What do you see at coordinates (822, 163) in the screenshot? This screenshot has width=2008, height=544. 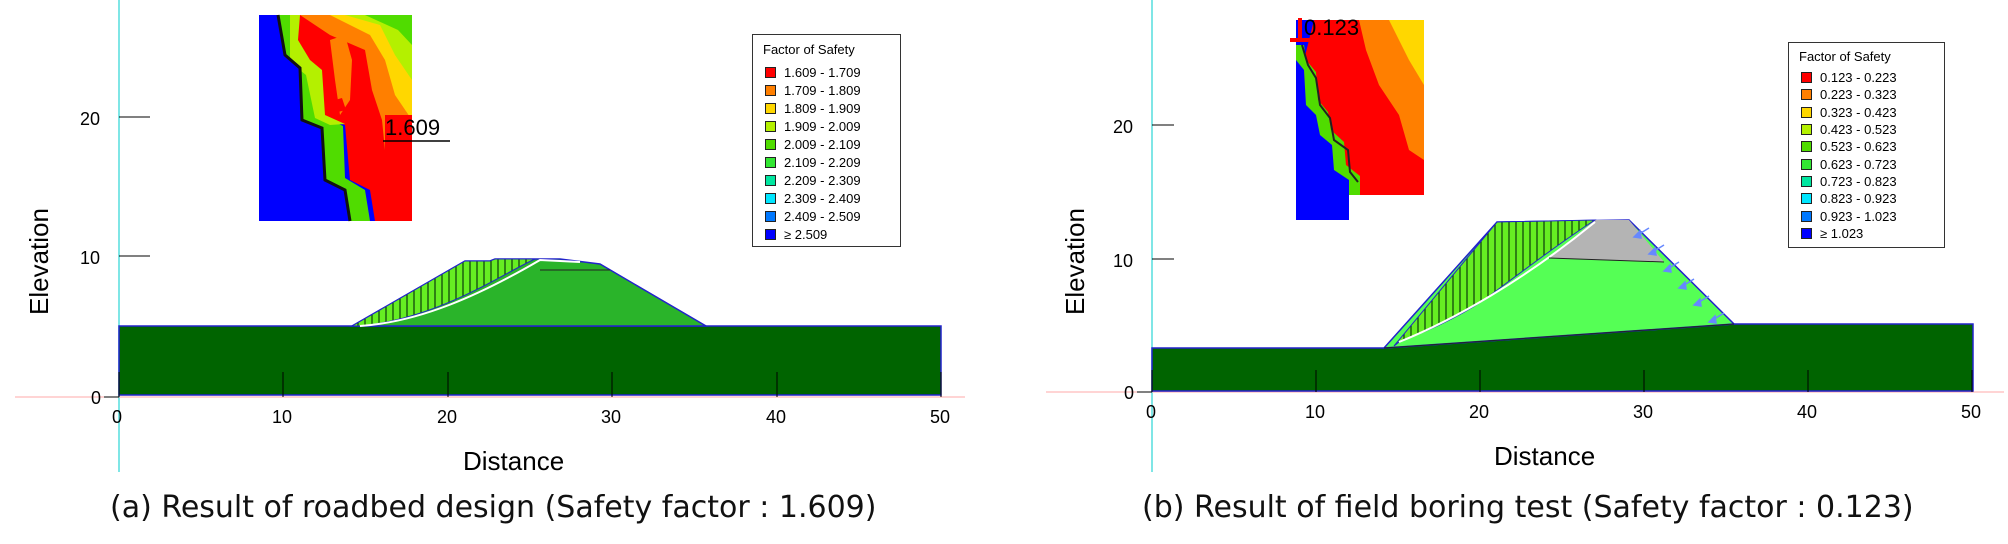 I see `legend-label: 2.109 - 2.209` at bounding box center [822, 163].